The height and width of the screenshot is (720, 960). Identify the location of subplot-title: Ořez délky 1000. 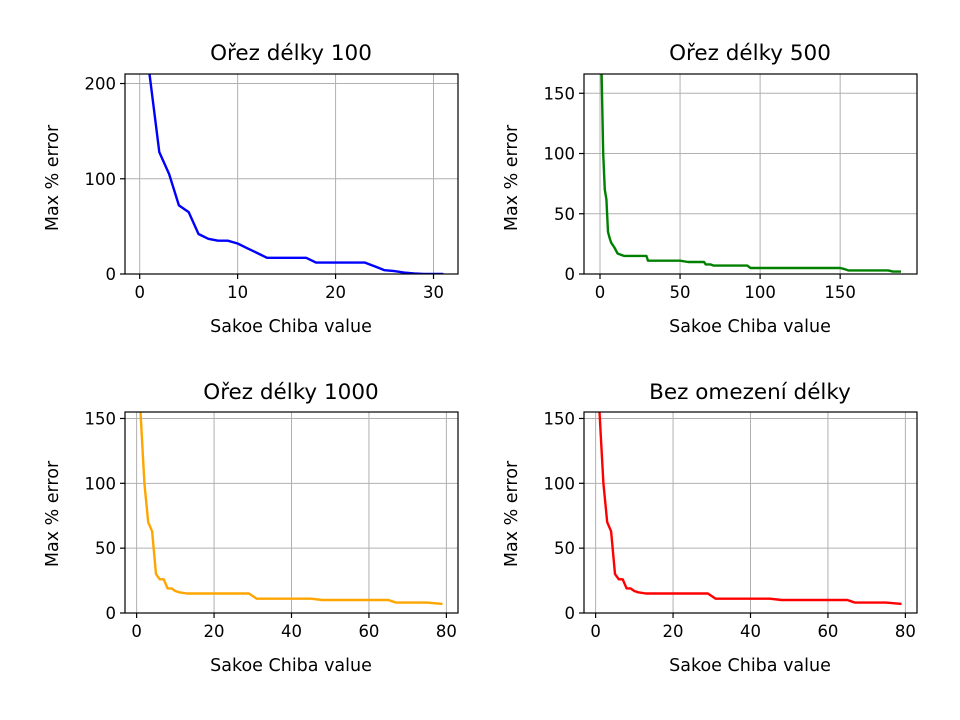
(290, 392).